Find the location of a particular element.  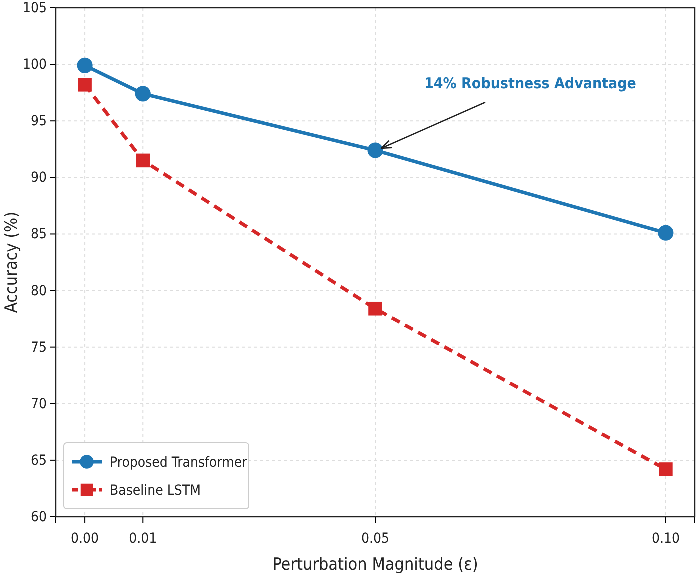

annotation: 14% Robustness Advantage is located at coordinates (530, 83).